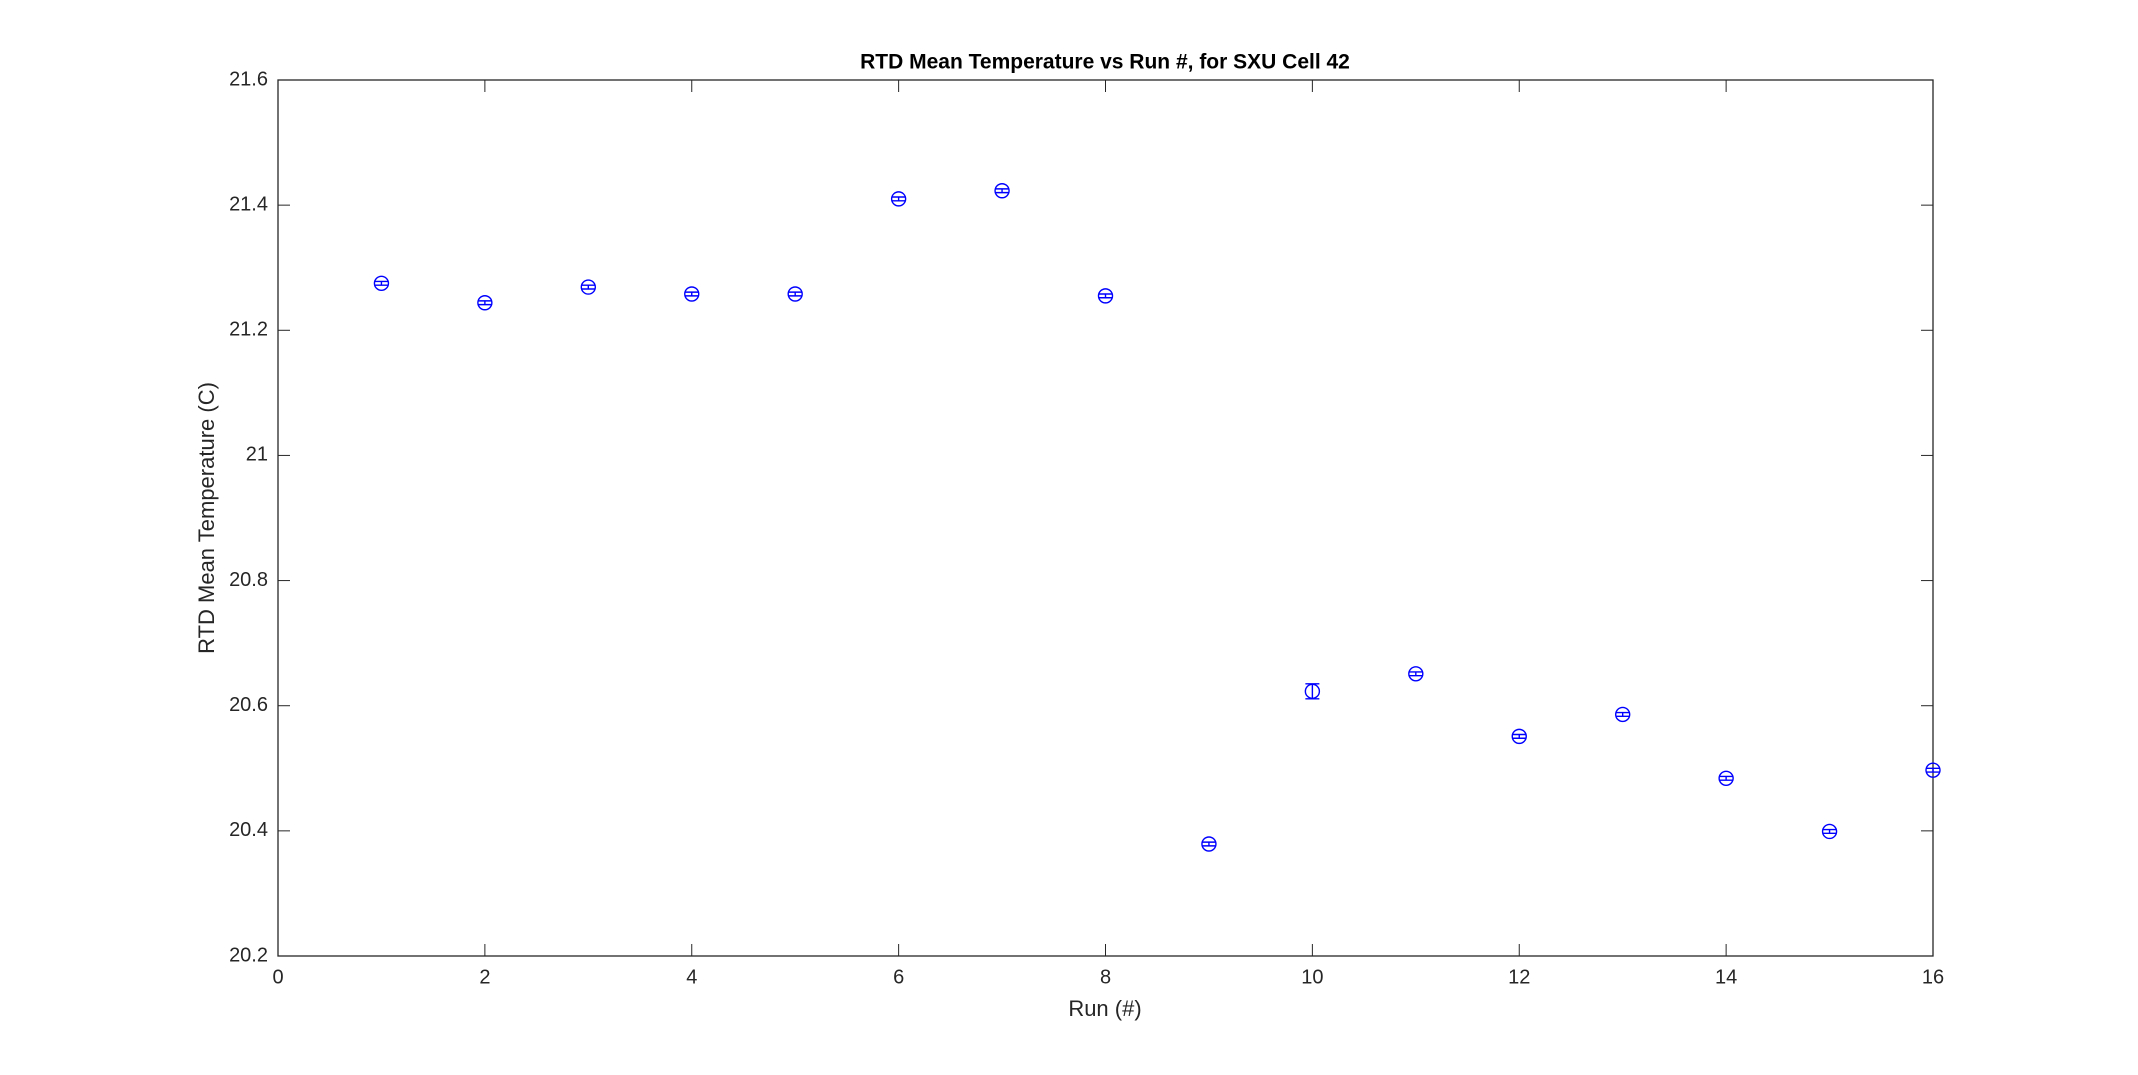 The height and width of the screenshot is (1075, 2138). What do you see at coordinates (257, 455) in the screenshot?
I see `y-tick-label: 21` at bounding box center [257, 455].